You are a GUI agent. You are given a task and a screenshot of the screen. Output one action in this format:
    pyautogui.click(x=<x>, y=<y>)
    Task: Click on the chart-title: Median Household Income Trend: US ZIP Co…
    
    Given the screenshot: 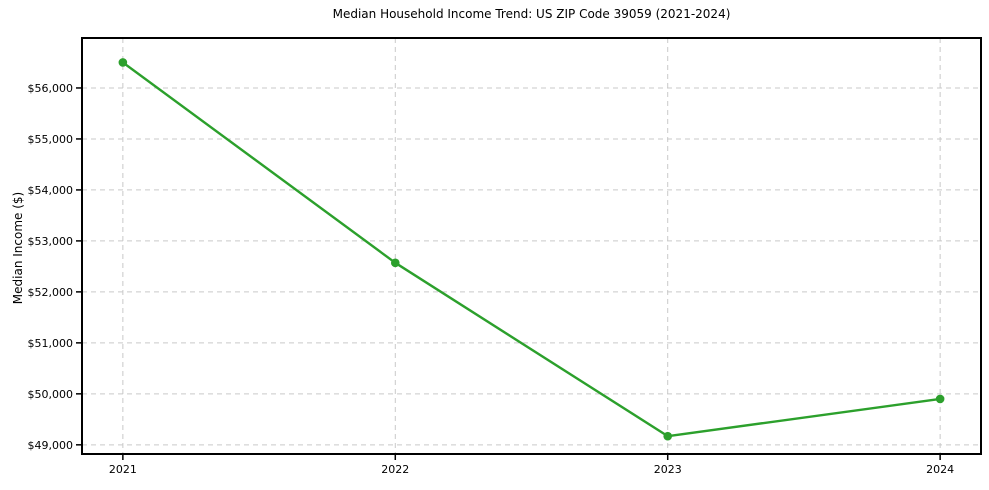 What is the action you would take?
    pyautogui.click(x=531, y=14)
    